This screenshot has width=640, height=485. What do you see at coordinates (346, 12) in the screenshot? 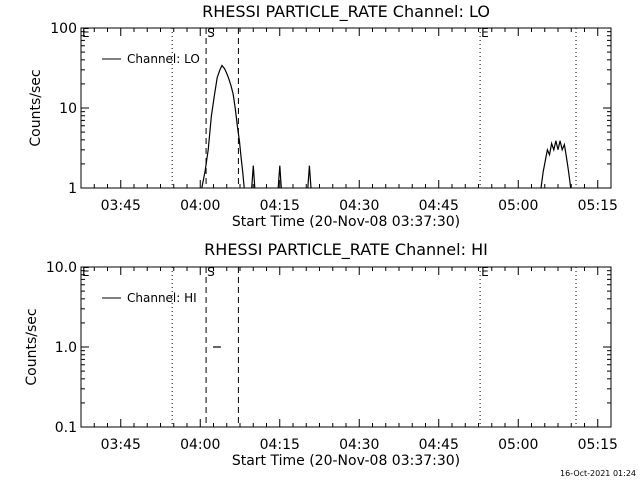
I see `chart-title: RHESSI PARTICLE_RATE Channel: LO` at bounding box center [346, 12].